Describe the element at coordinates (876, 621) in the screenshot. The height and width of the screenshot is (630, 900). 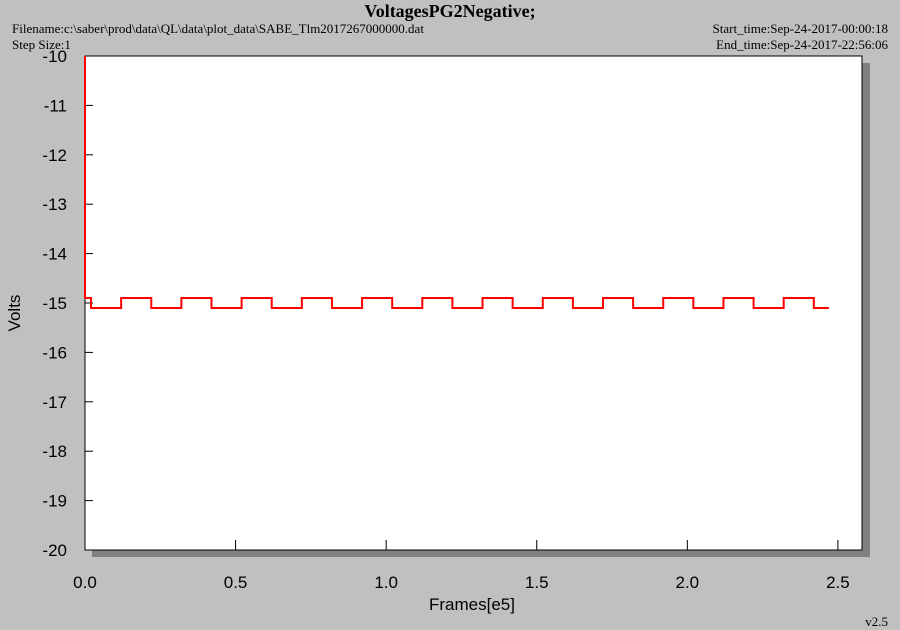
I see `version: v2.5` at that location.